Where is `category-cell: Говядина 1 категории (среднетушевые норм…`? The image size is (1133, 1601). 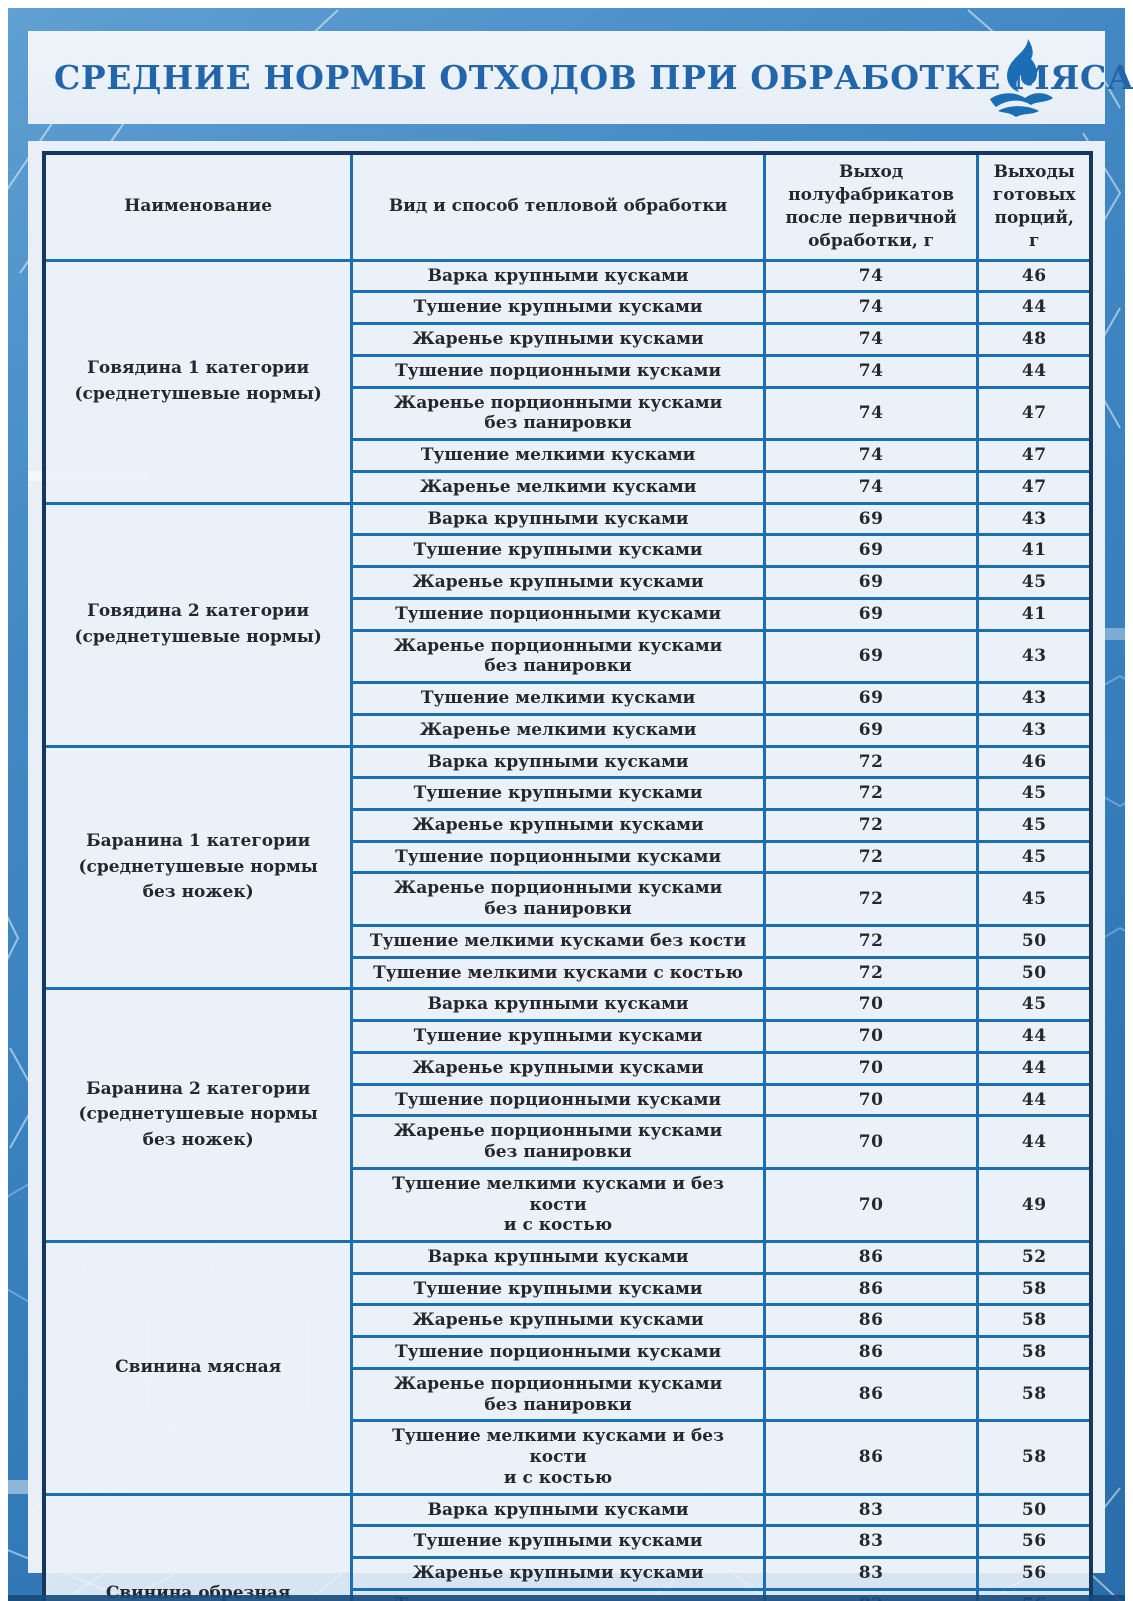
category-cell: Говядина 1 категории (среднетушевые норм… is located at coordinates (198, 381).